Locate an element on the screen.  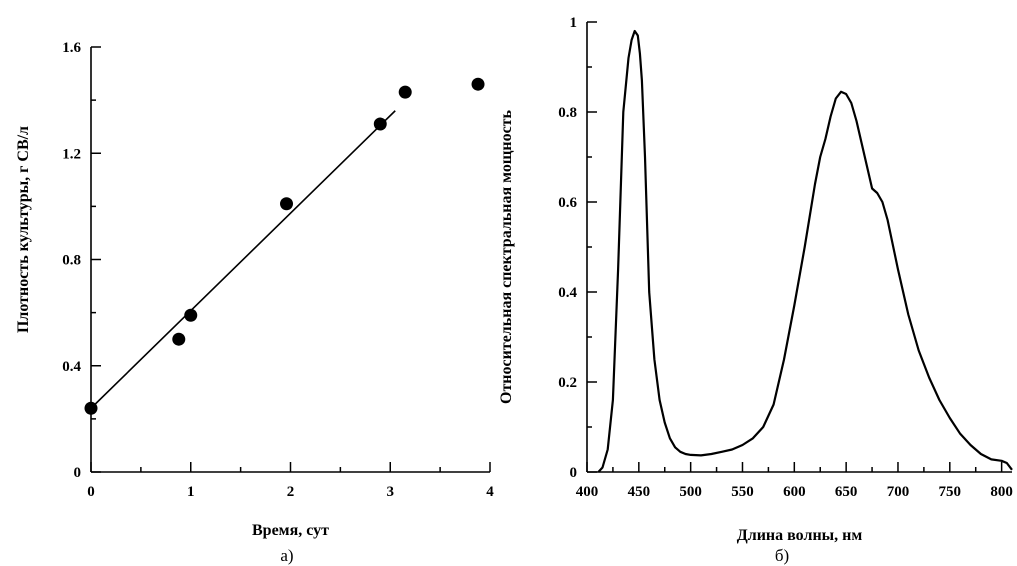
y-axis-label: Относительная спектральная мощность is located at coordinates (506, 256).